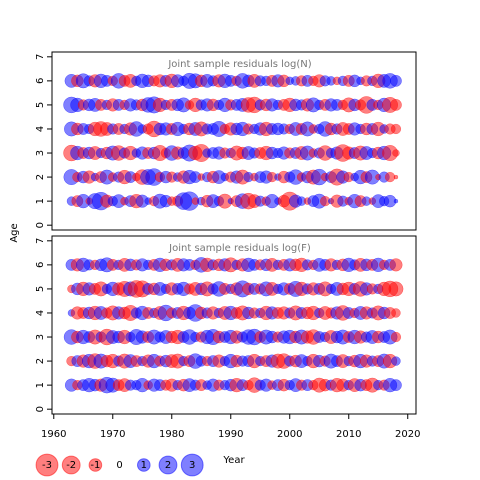 The height and width of the screenshot is (480, 480). I want to click on x-tick-label: 2010, so click(348, 434).